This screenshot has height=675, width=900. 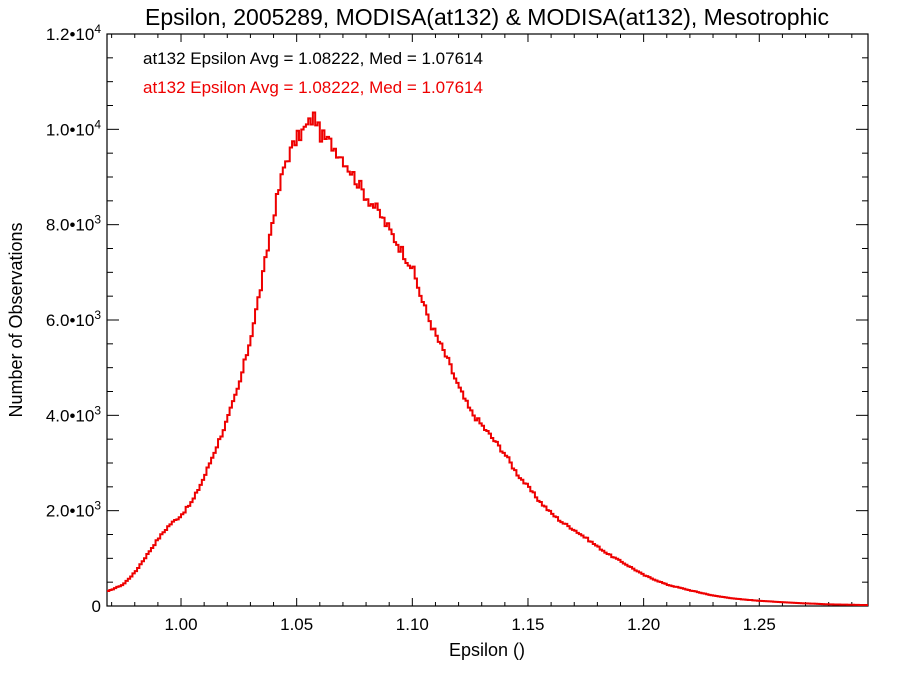 I want to click on x-tick-label: 1.20, so click(x=643, y=624).